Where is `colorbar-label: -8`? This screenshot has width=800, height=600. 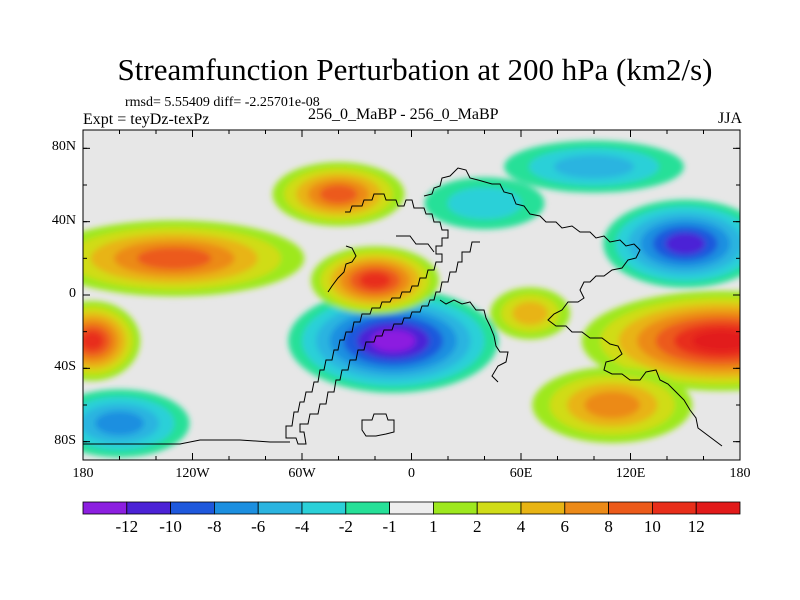 colorbar-label: -8 is located at coordinates (214, 526).